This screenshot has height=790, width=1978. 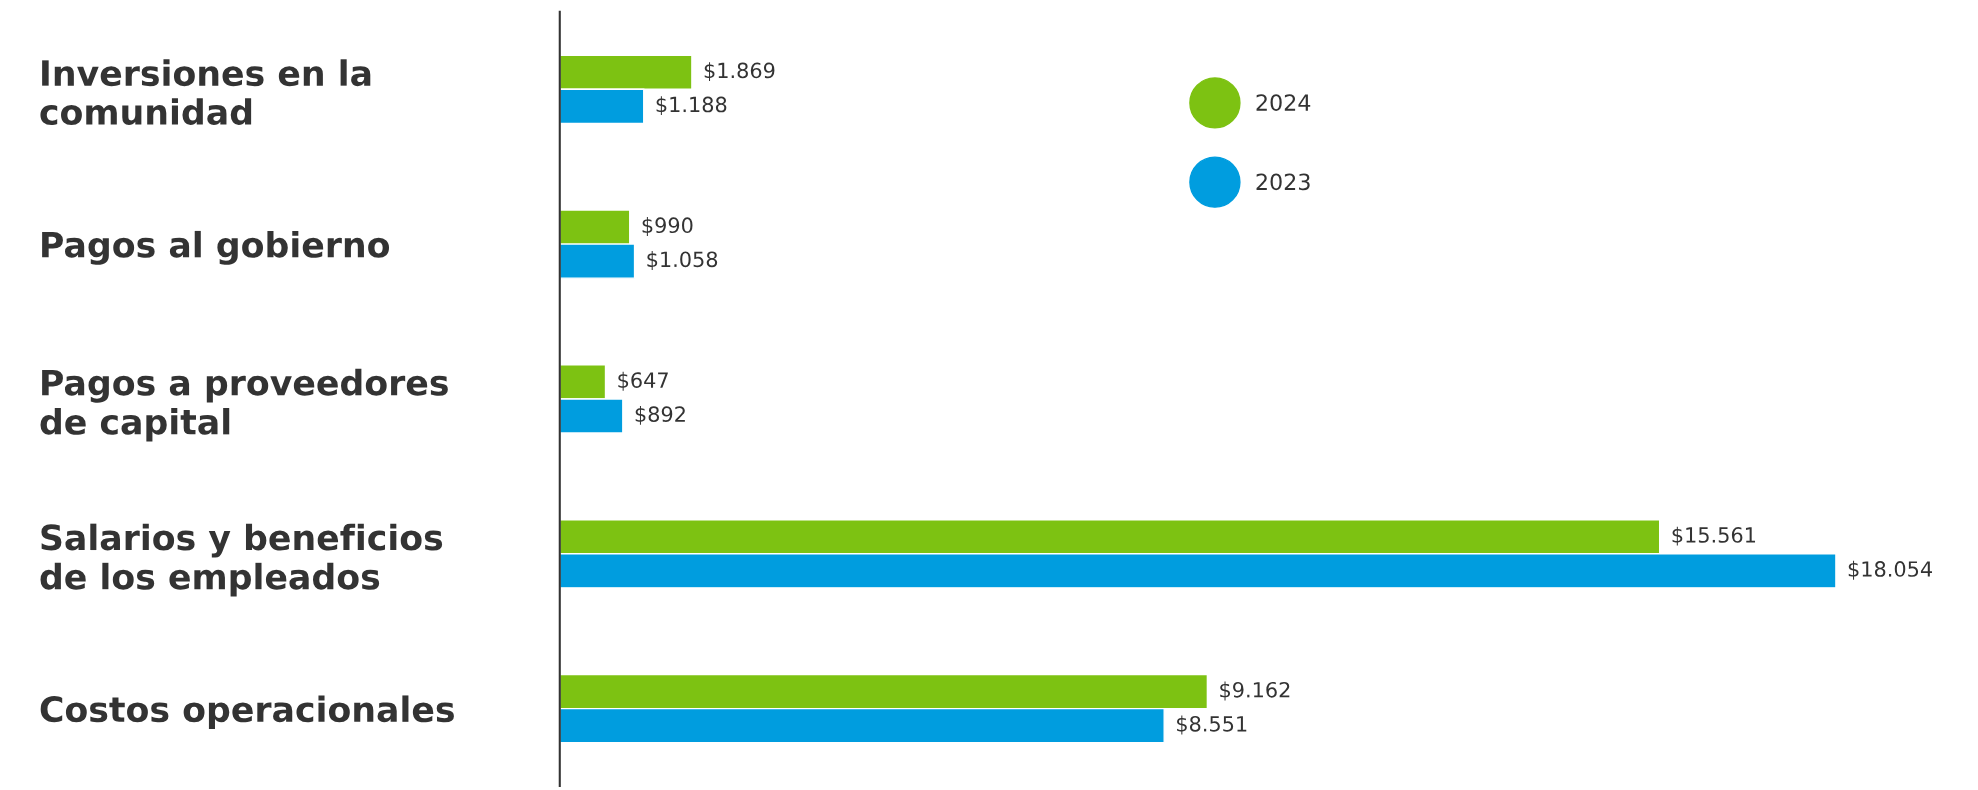 I want to click on data-label: $1.869, so click(x=739, y=72).